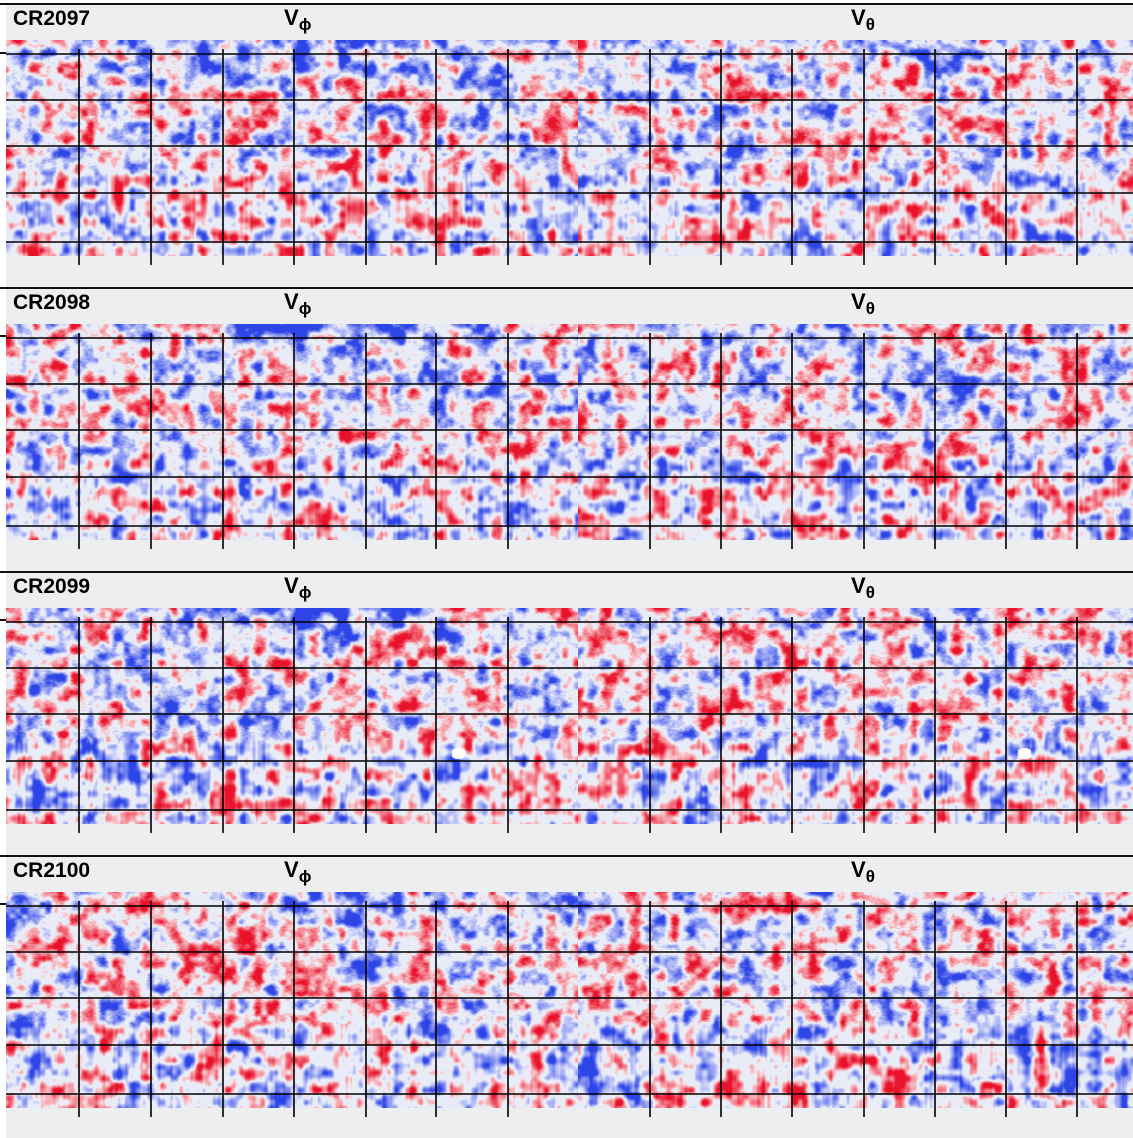  Describe the element at coordinates (52, 586) in the screenshot. I see `carrington-rotation-label: CR2099` at that location.